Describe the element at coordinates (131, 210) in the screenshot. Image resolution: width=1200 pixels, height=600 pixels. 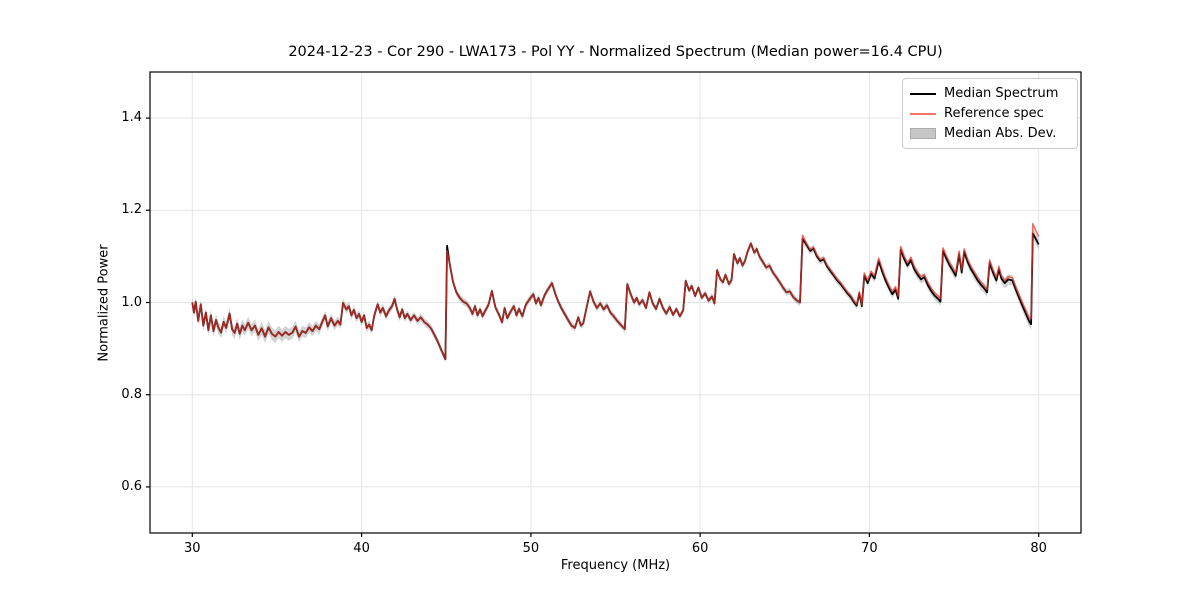
I see `y-tick-label: 1.2` at that location.